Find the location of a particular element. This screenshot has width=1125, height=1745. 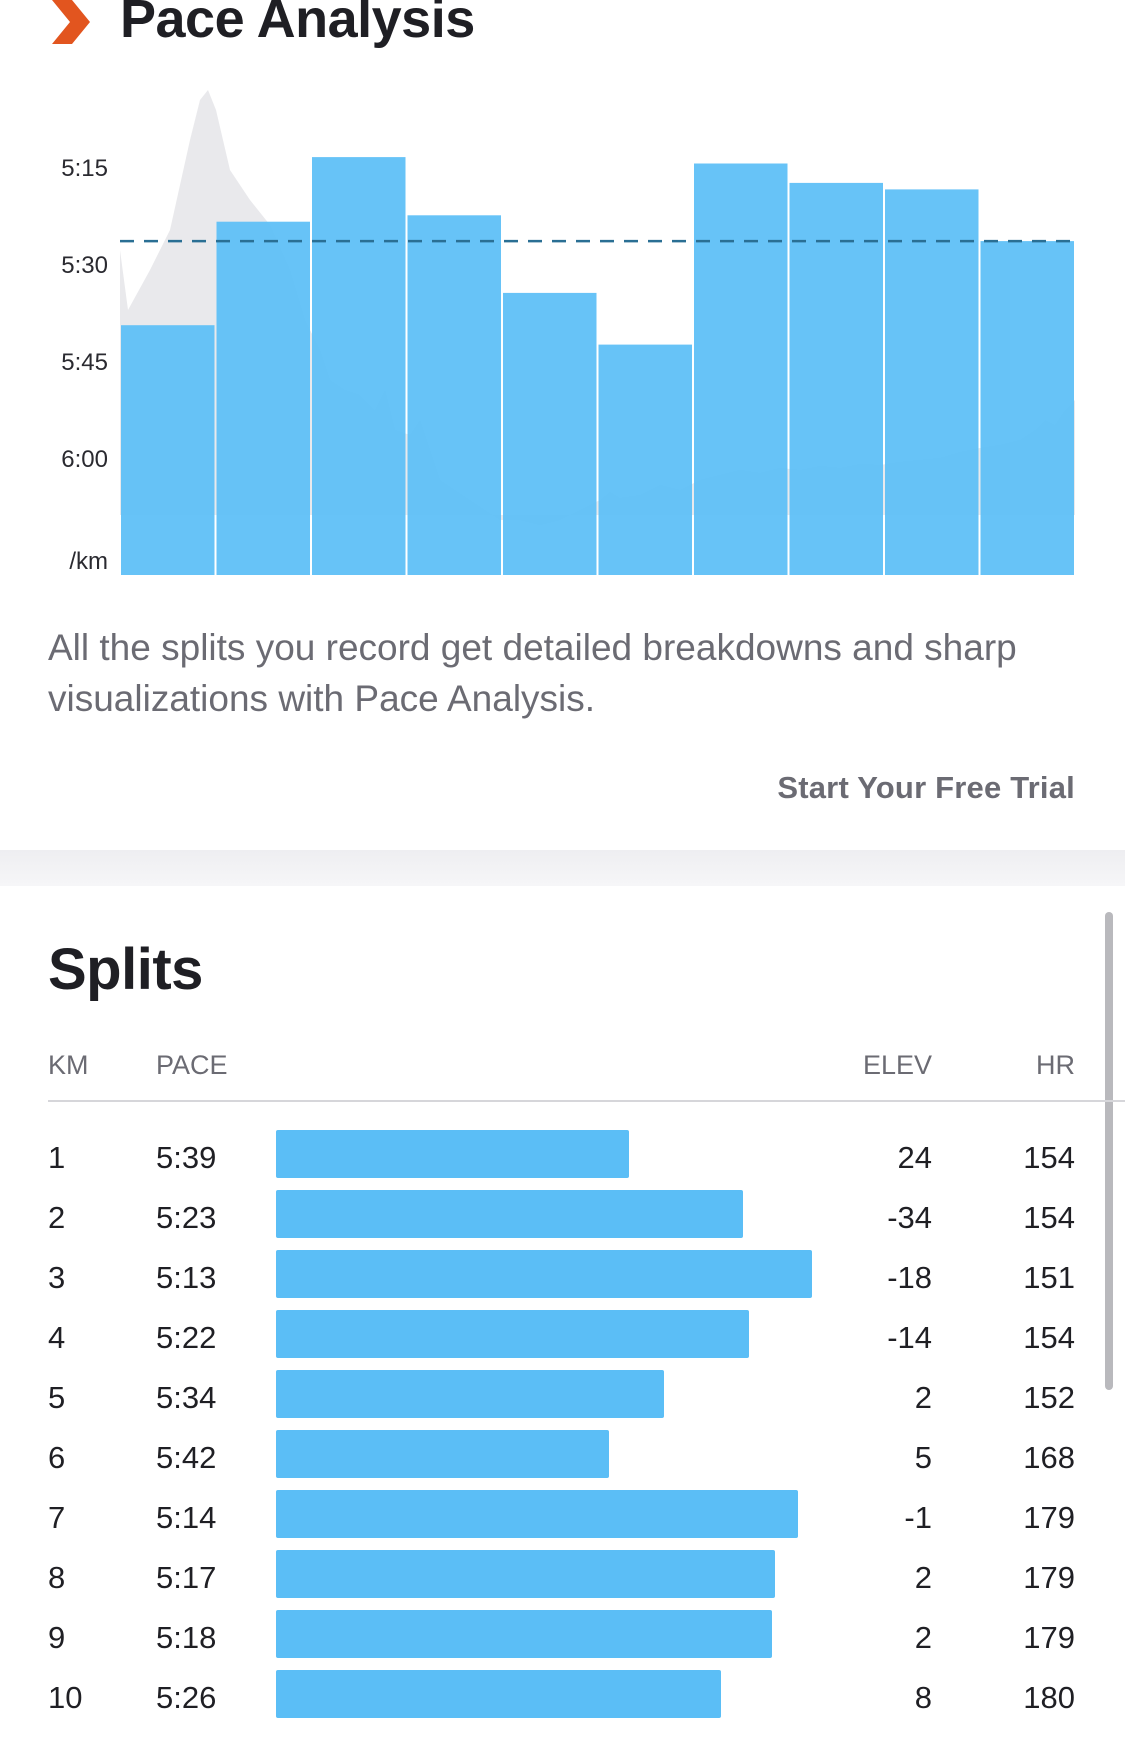

split-elev: -1 is located at coordinates (918, 1517).